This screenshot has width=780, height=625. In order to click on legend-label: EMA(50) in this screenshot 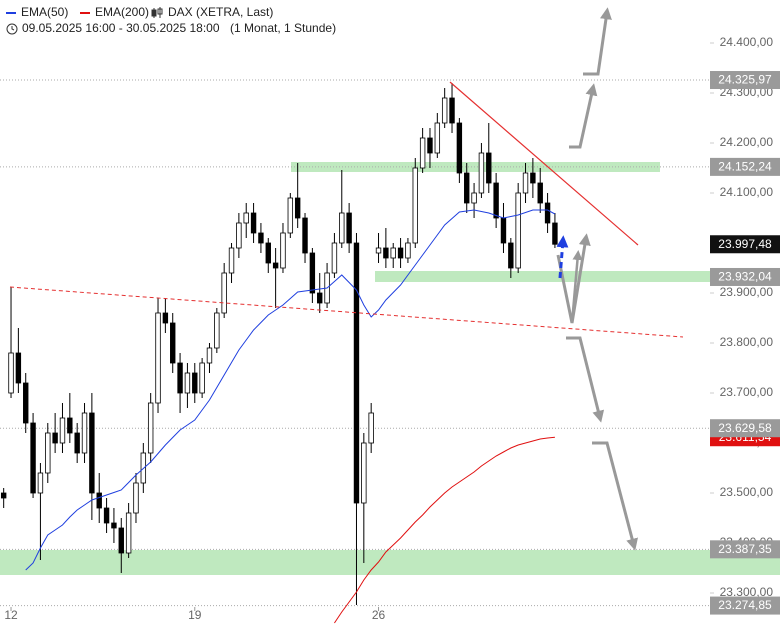, I will do `click(44, 12)`.